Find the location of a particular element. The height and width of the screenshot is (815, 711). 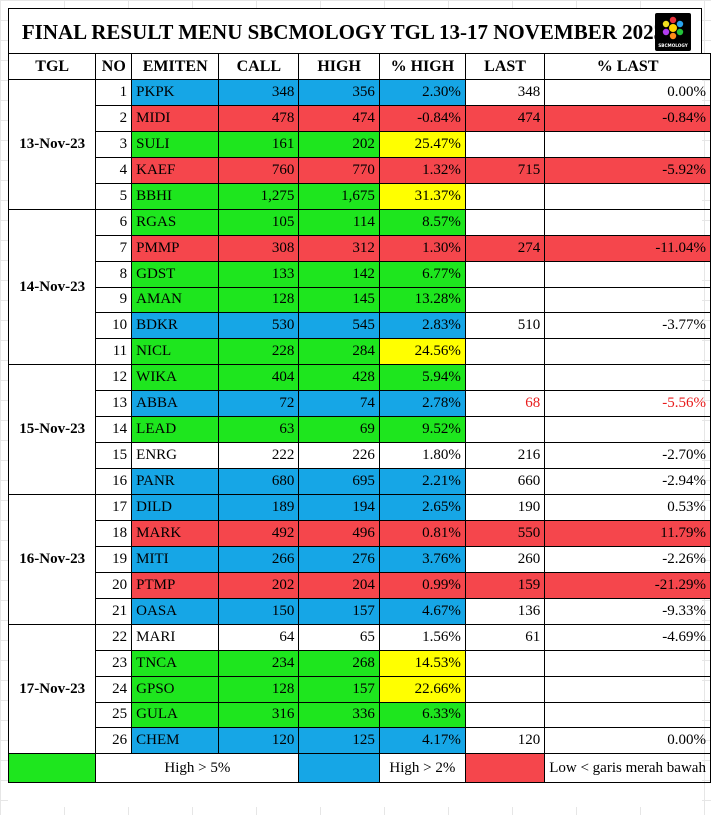

pct-high-cell: 2.83% is located at coordinates (422, 326).